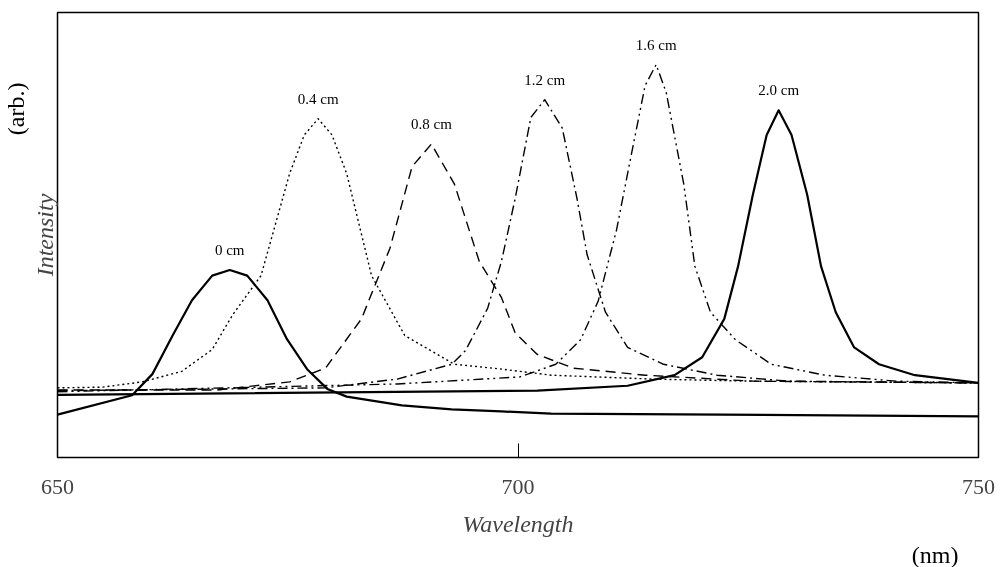  What do you see at coordinates (318, 98) in the screenshot?
I see `series-label: 0.4 cm` at bounding box center [318, 98].